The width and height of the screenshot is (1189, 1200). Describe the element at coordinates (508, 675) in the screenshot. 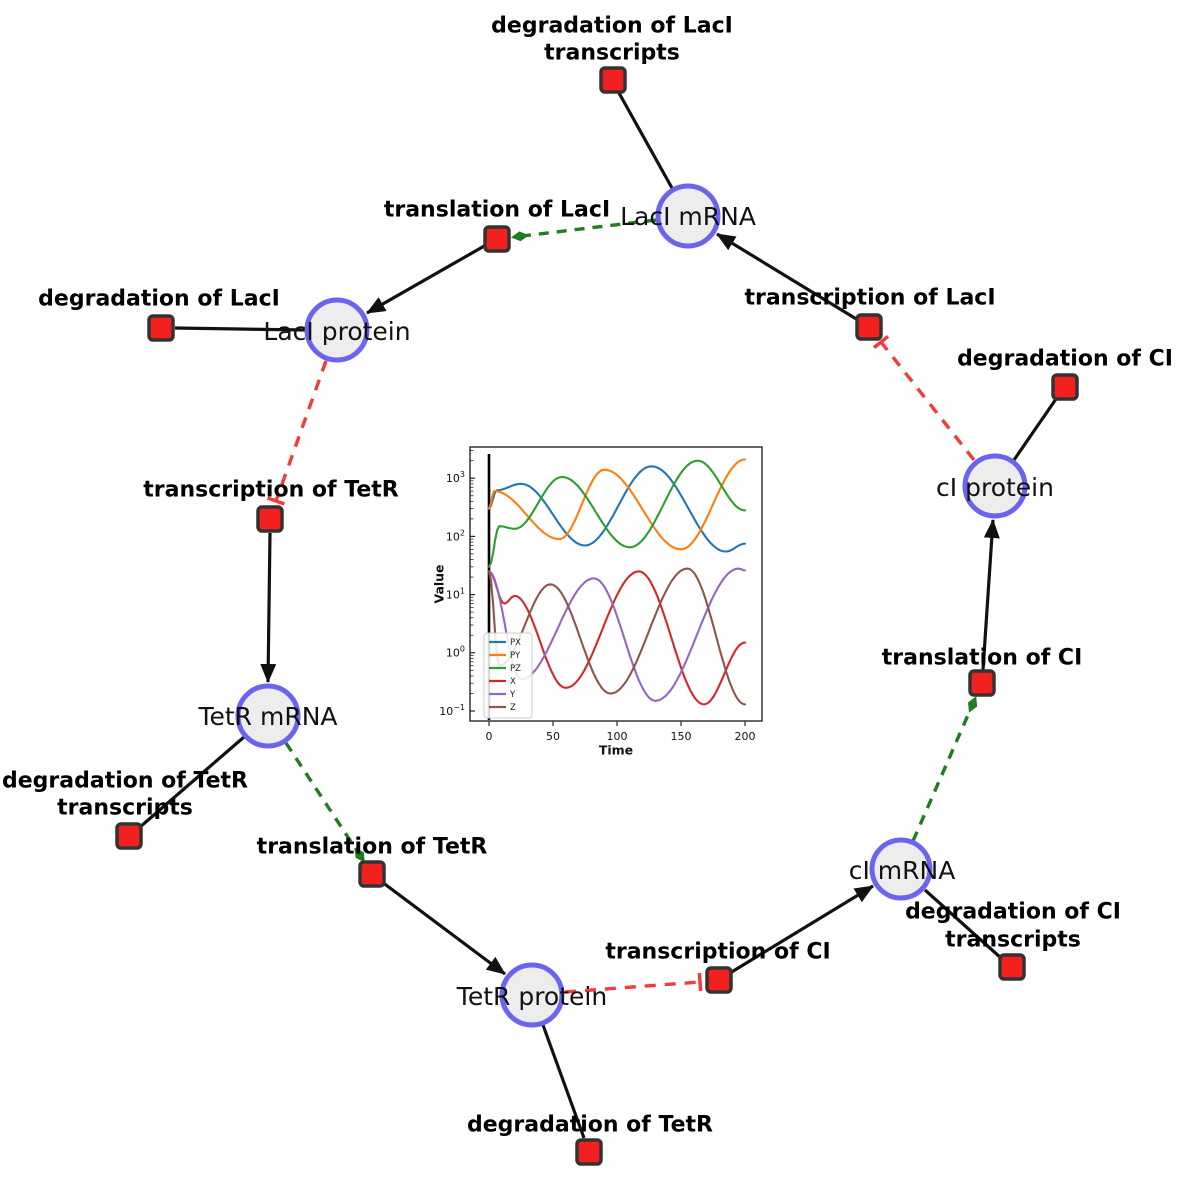

I see `chart-legend: PX PY PZ XYZ` at that location.